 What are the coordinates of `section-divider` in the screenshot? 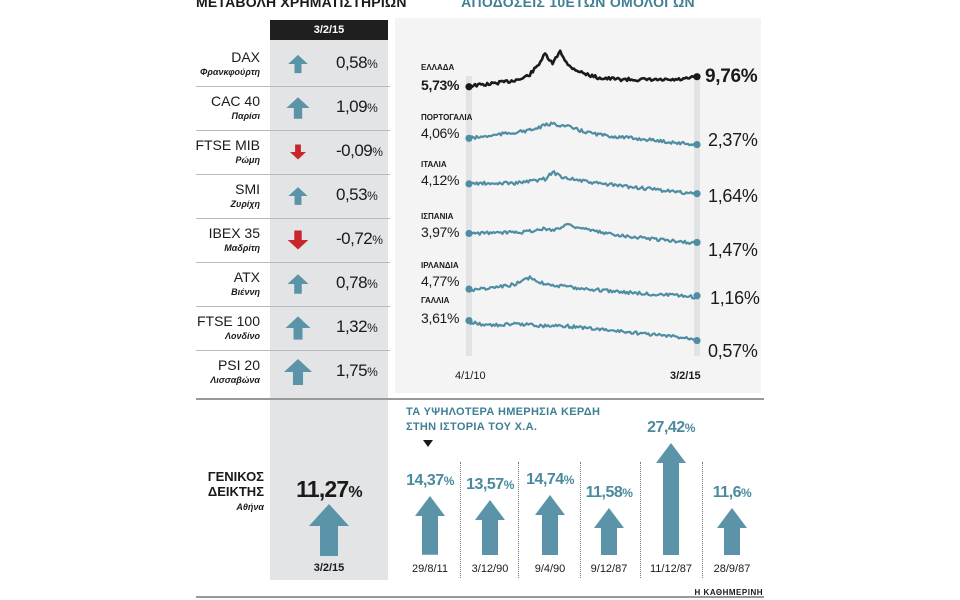 It's located at (480, 399).